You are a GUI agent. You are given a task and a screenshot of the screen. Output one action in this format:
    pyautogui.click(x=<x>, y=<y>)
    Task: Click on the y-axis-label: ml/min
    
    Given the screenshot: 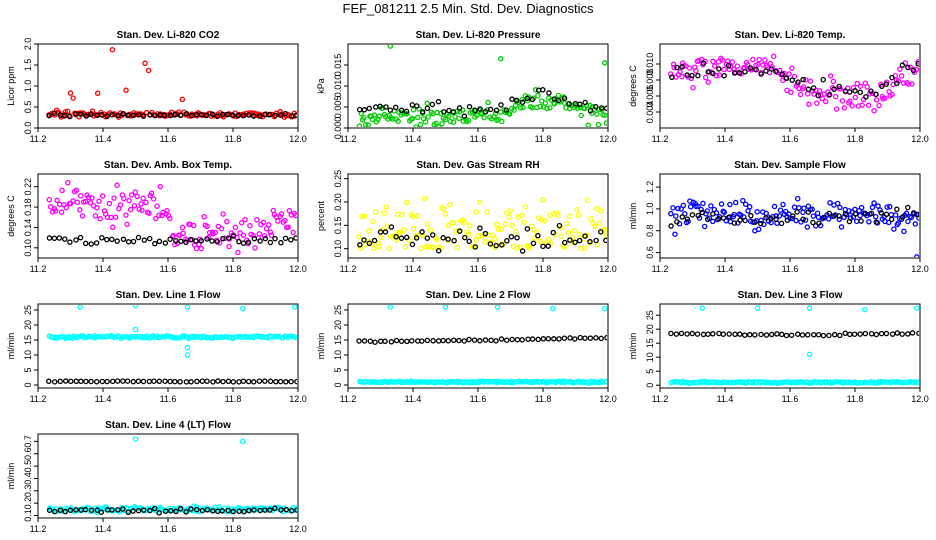 What is the action you would take?
    pyautogui.click(x=11, y=476)
    